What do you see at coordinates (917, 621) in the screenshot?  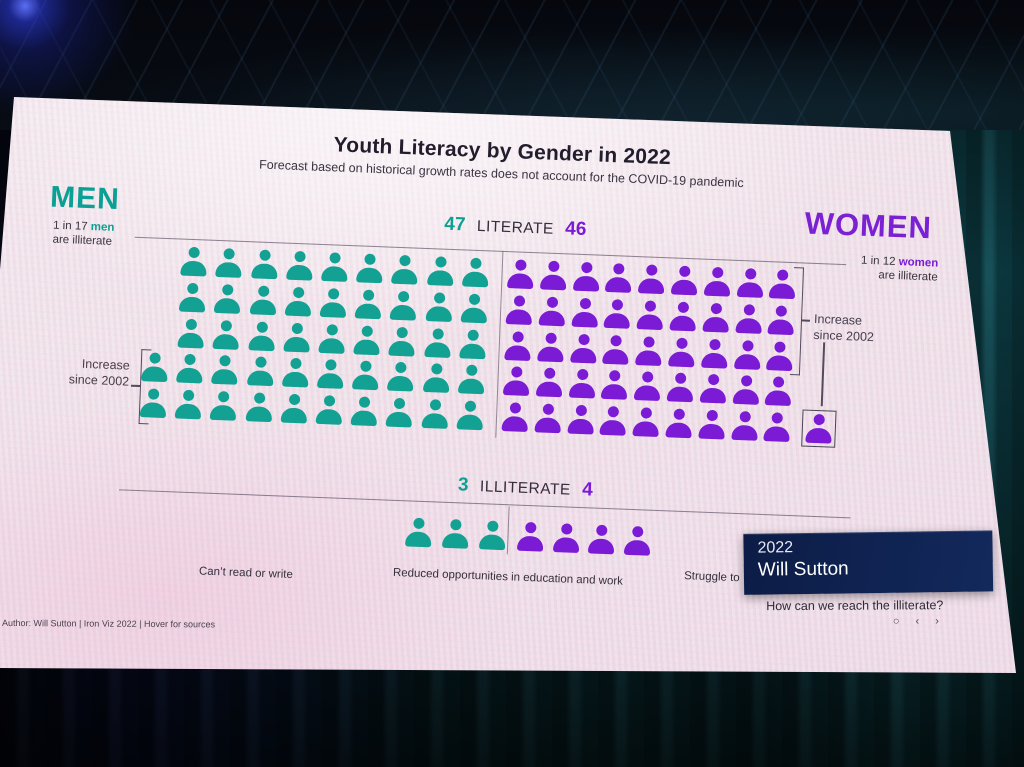 I see `prev-arrow-icon: ‹` at bounding box center [917, 621].